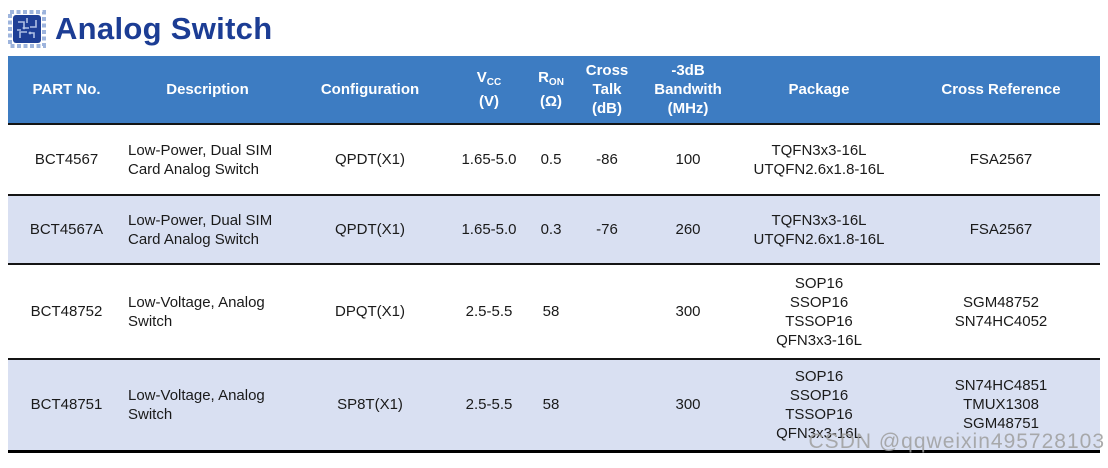  Describe the element at coordinates (554, 28) in the screenshot. I see `title-bar: Analog Switch` at that location.